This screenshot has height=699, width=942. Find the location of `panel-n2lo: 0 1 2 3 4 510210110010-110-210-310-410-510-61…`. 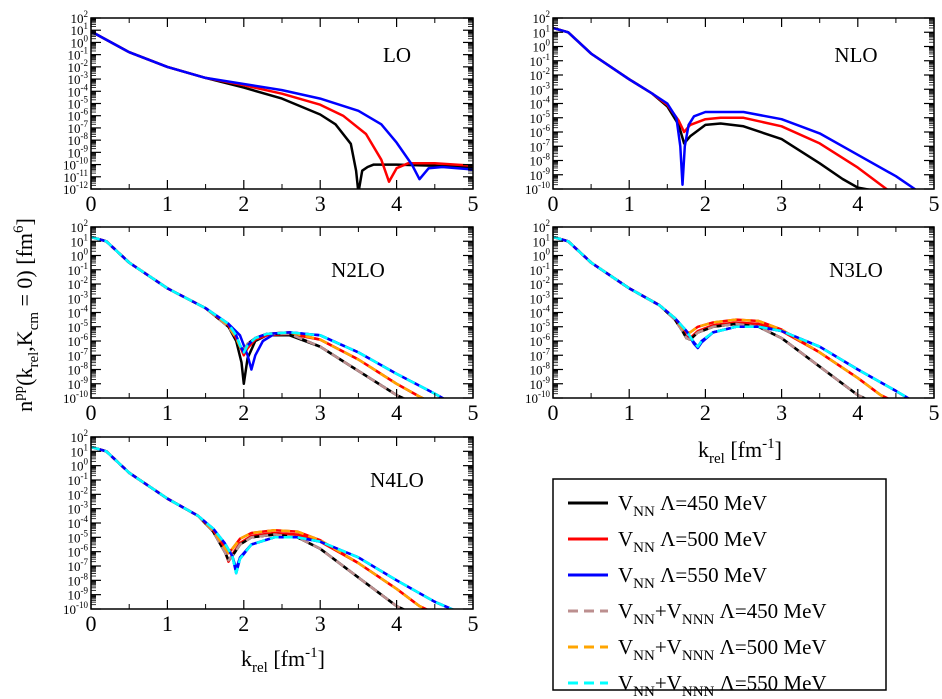

panel-n2lo: 0 1 2 3 4 510210110010-110-210-310-410-510-61… is located at coordinates (271, 321).